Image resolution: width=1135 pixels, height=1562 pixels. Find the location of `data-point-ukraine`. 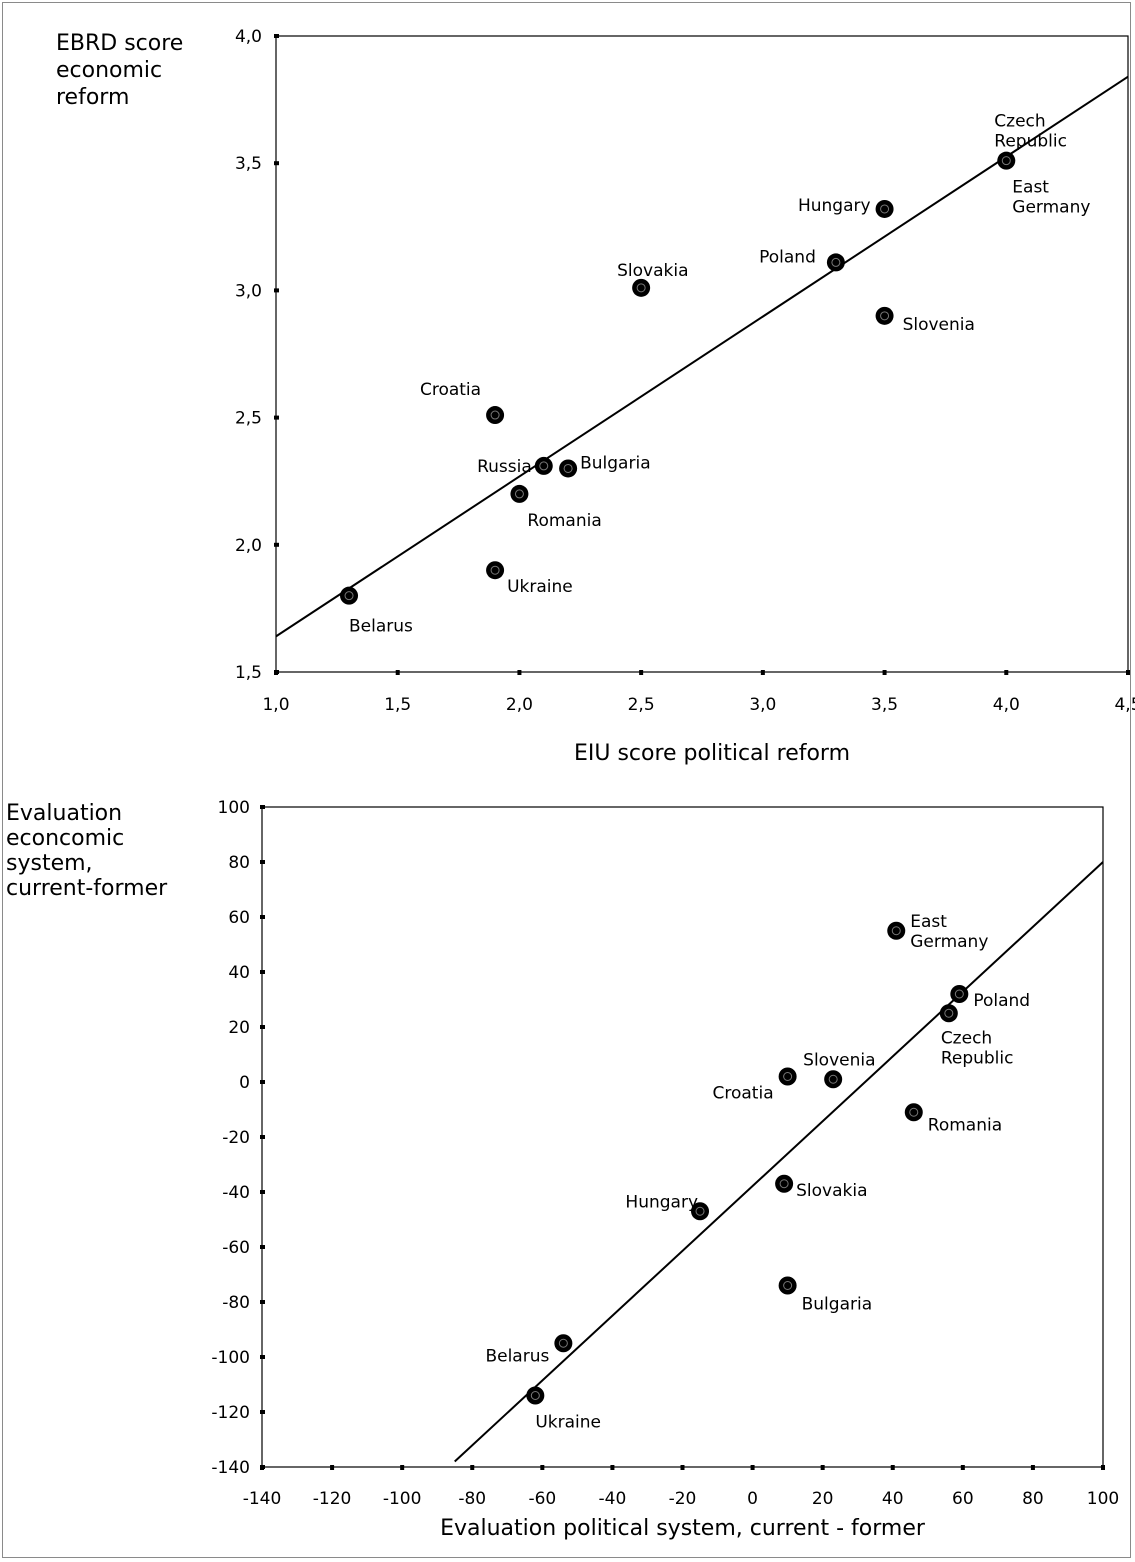

data-point-ukraine is located at coordinates (535, 1395).